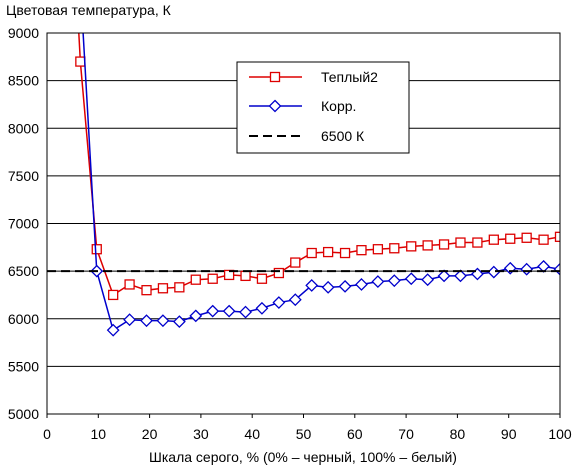 This screenshot has width=573, height=467. Describe the element at coordinates (201, 434) in the screenshot. I see `x-tick-label-3: 30` at that location.